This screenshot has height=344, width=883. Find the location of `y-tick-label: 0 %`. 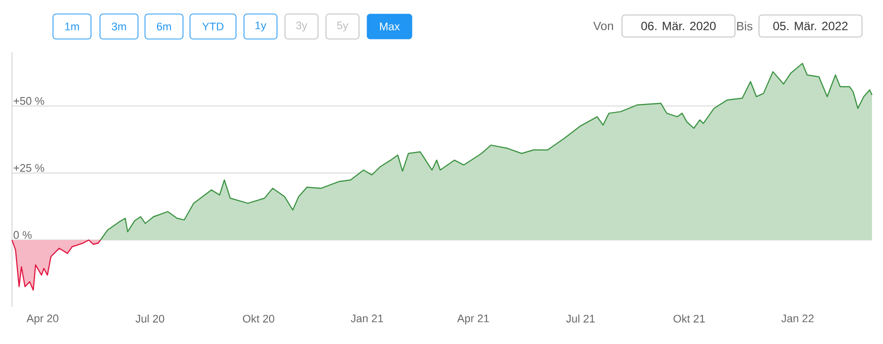

y-tick-label: 0 % is located at coordinates (23, 235).